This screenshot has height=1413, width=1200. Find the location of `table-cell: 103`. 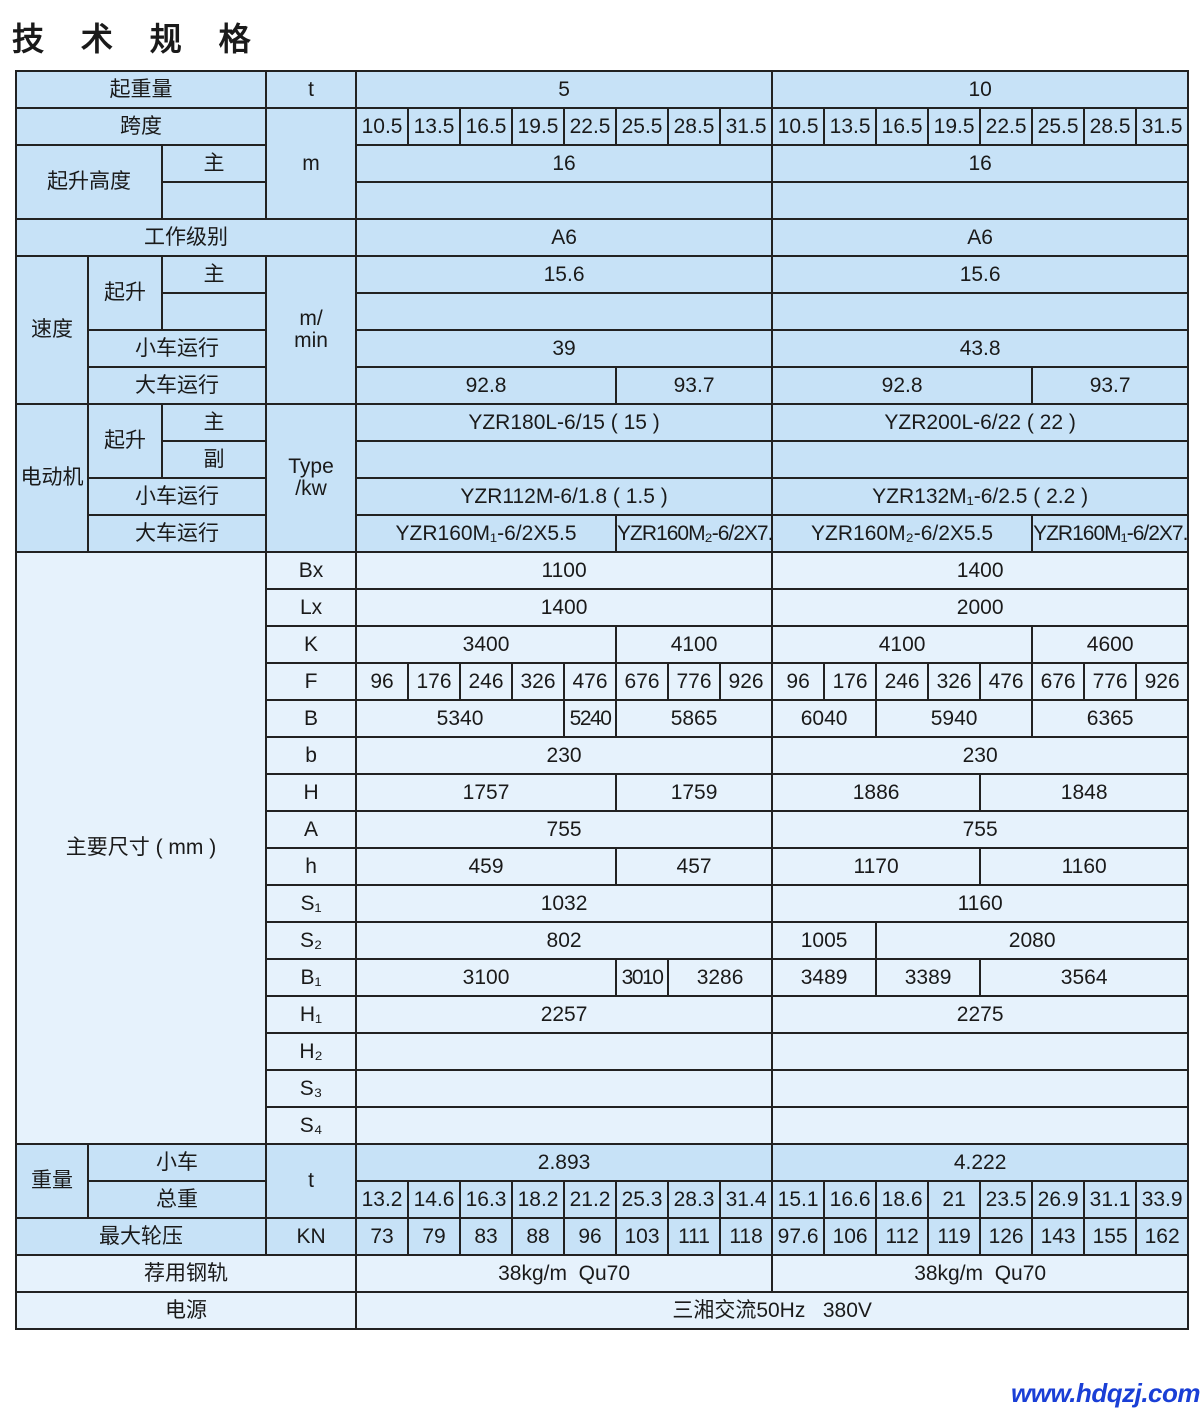

table-cell: 103 is located at coordinates (642, 1236).